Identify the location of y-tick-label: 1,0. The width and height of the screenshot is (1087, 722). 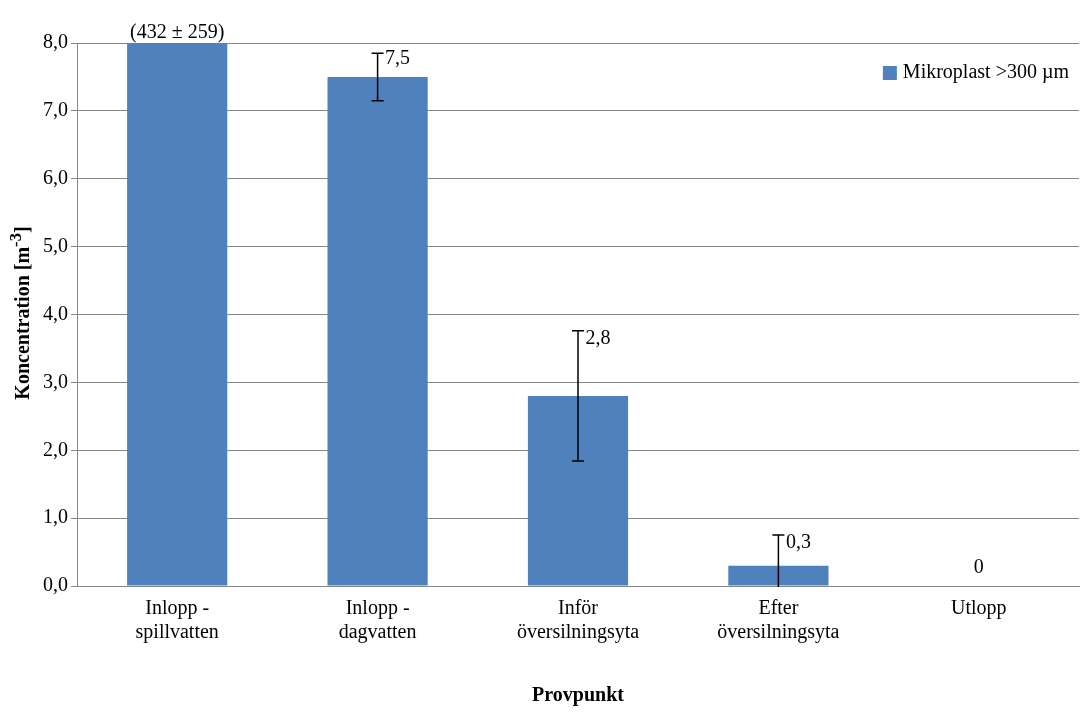
(55, 516).